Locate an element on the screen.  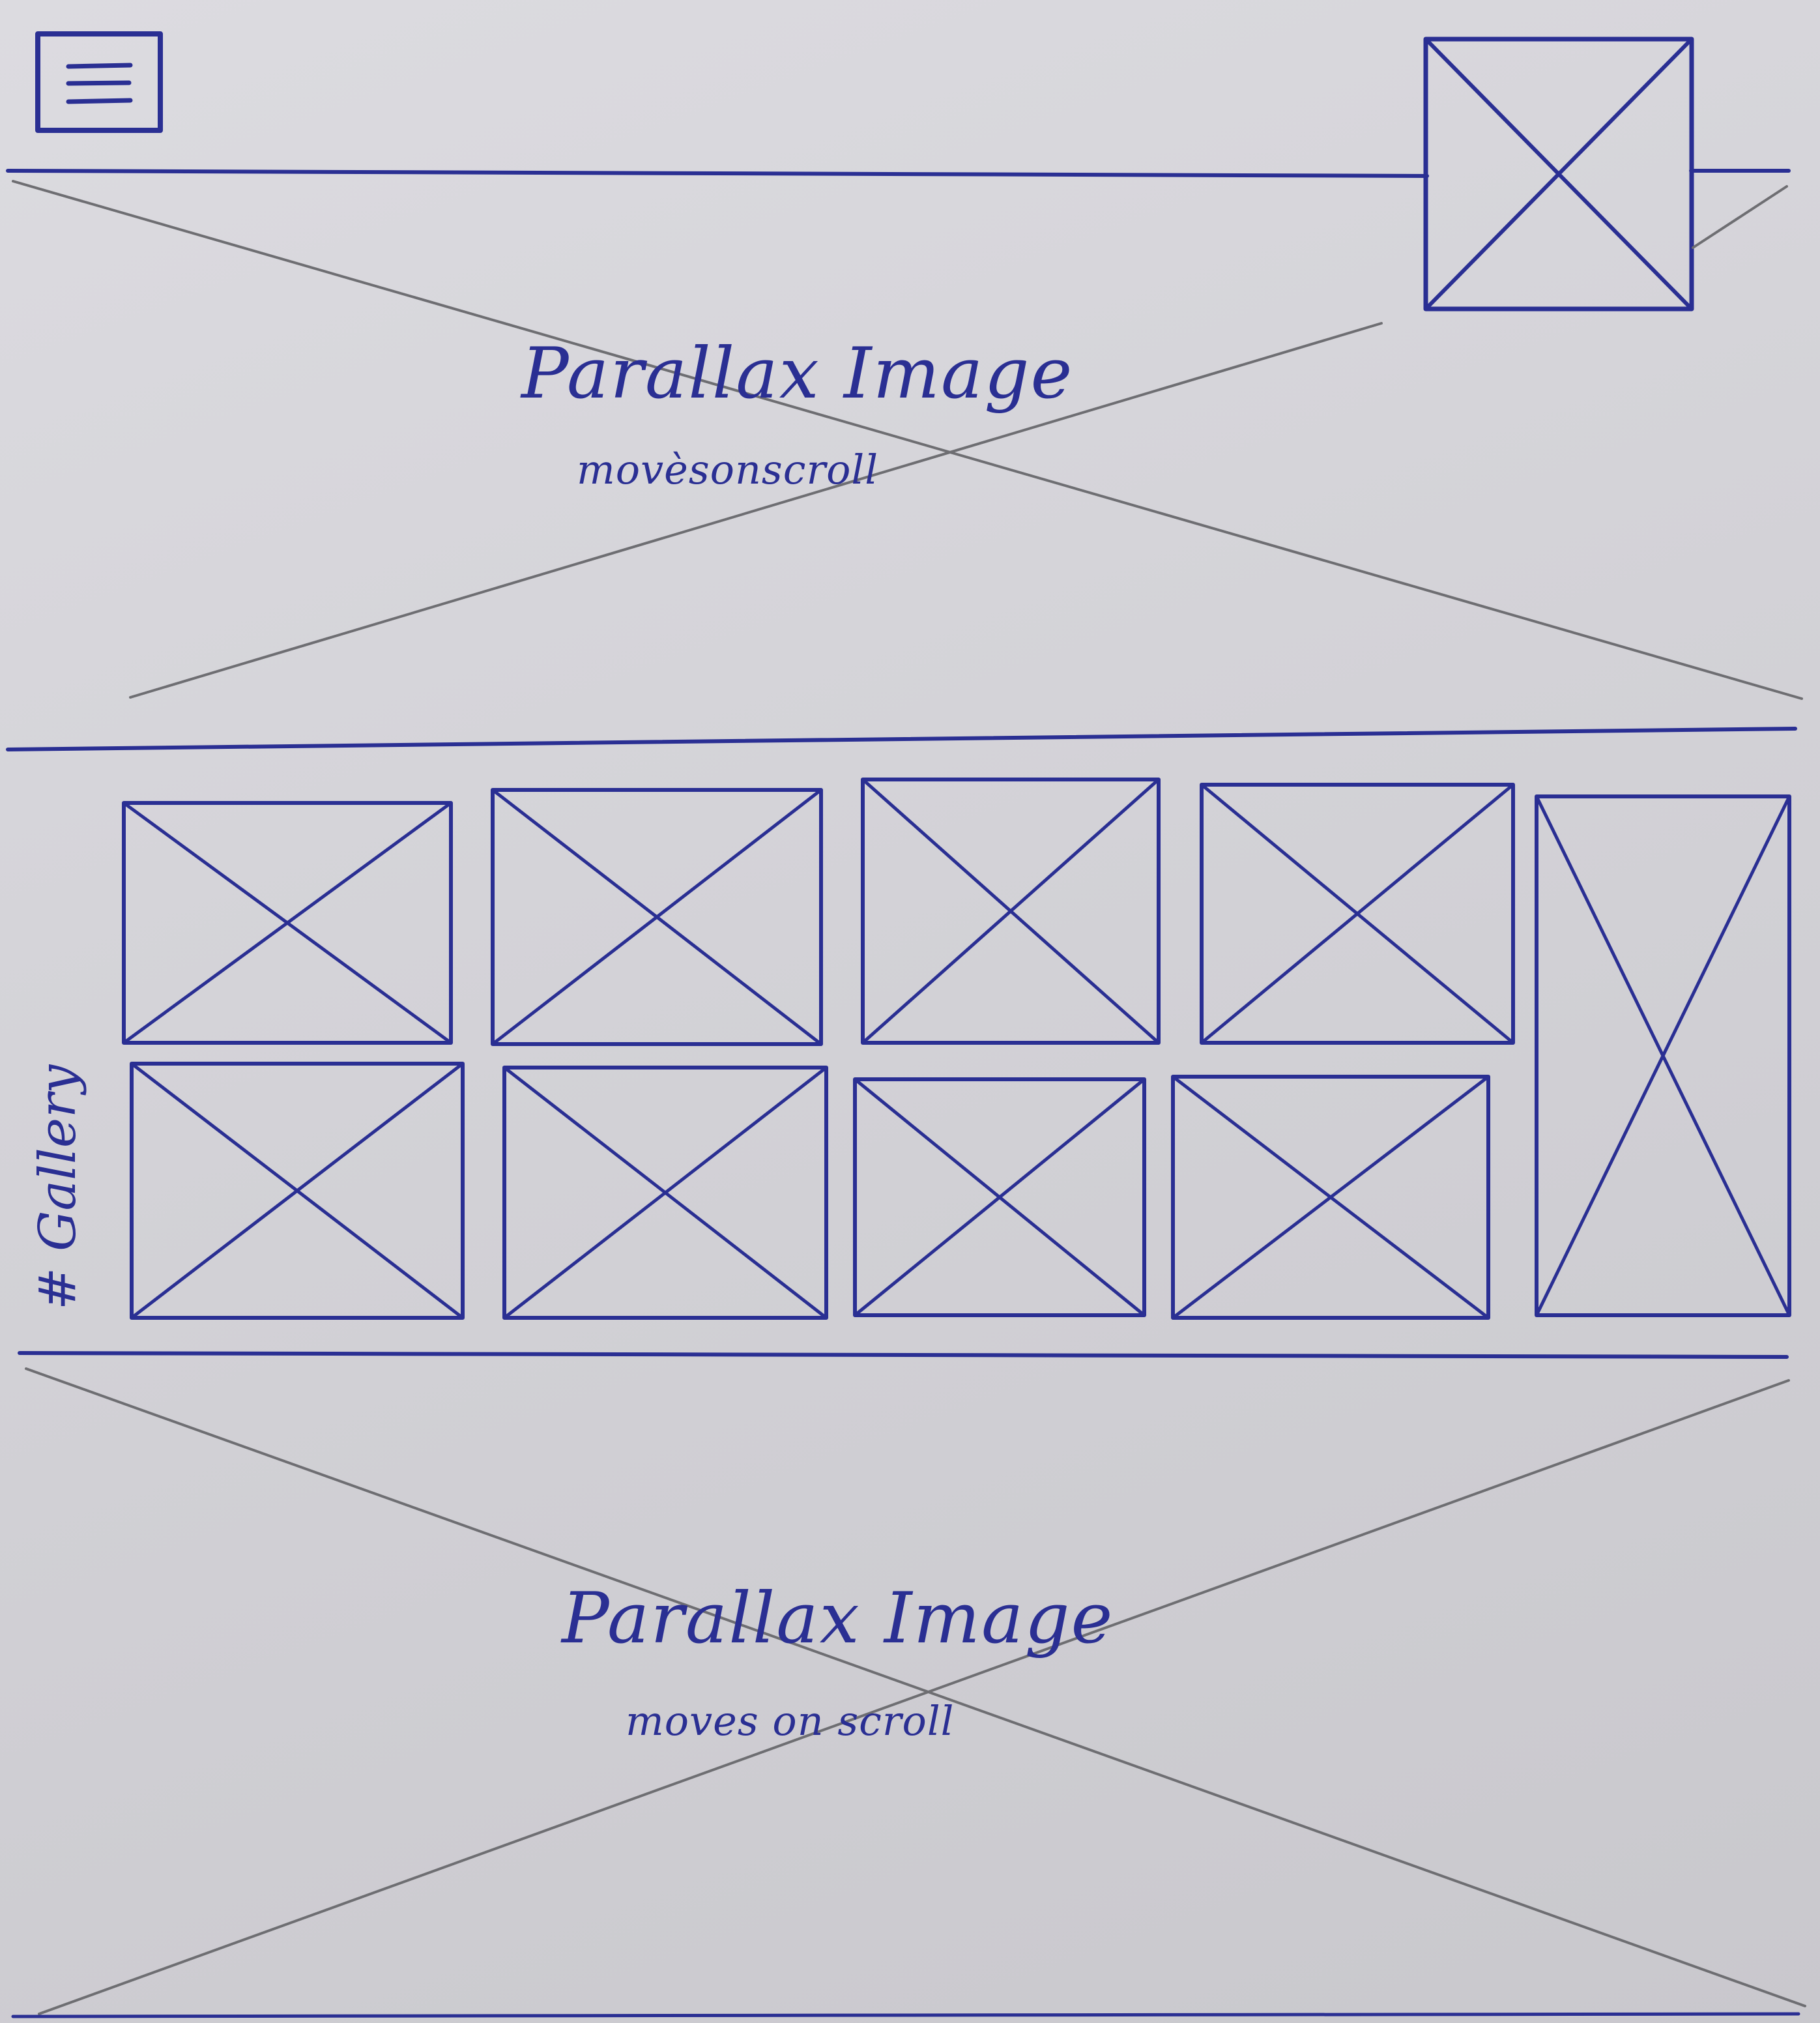
gallery-top-divider is located at coordinates (902, 739).